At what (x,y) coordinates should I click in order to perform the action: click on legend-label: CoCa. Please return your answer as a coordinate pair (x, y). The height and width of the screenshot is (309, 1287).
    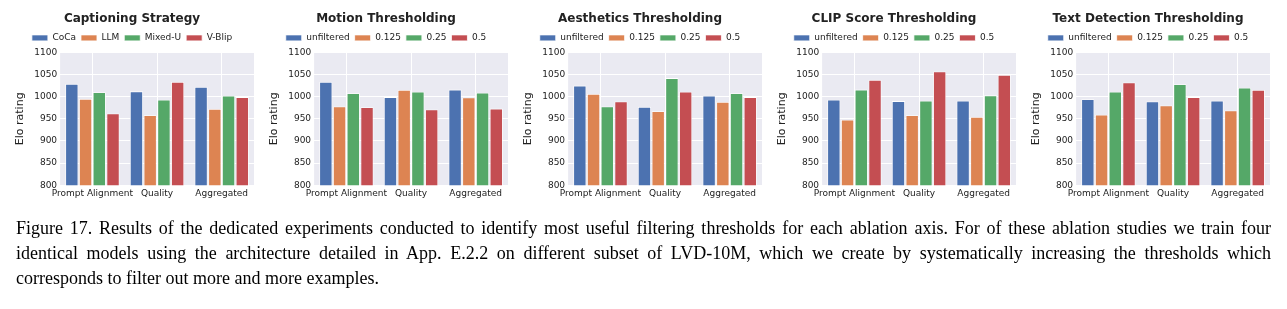
    Looking at the image, I should click on (64, 37).